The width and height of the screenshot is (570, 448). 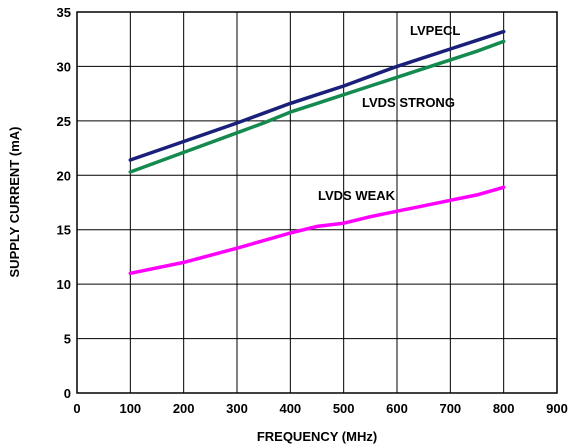 What do you see at coordinates (397, 408) in the screenshot?
I see `x-tick-label-600: 600` at bounding box center [397, 408].